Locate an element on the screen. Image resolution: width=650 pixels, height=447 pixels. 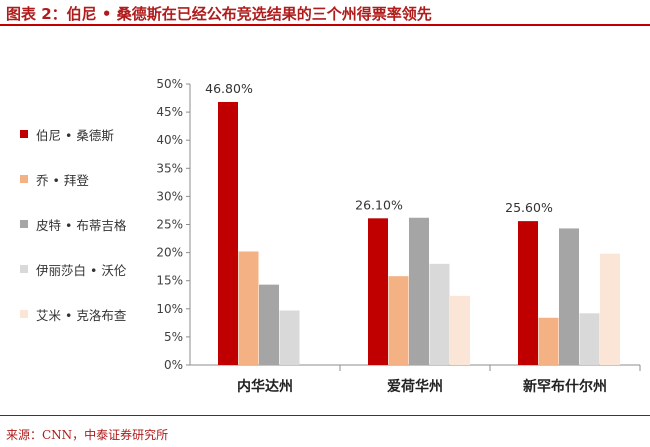
x-tick-label: 爱荷华州 is located at coordinates (415, 386).